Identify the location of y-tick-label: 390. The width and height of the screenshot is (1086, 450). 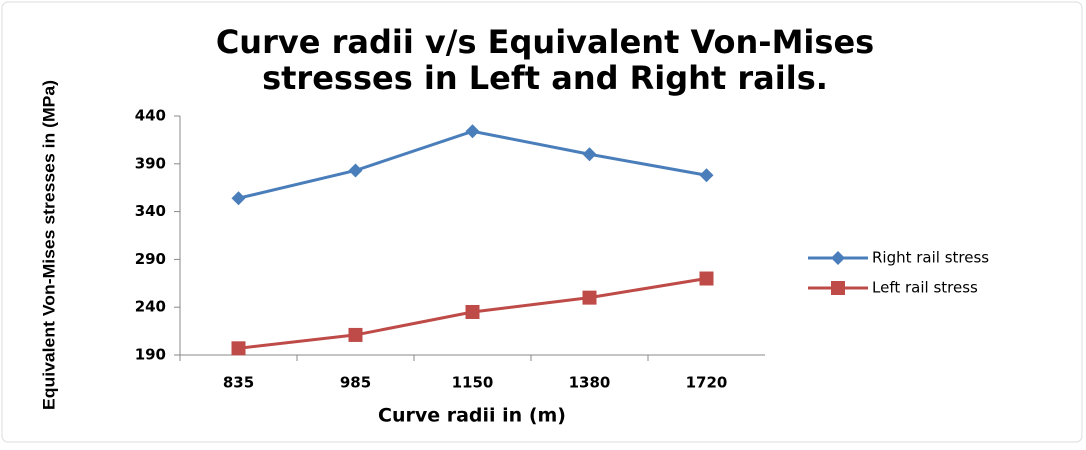
(150, 163).